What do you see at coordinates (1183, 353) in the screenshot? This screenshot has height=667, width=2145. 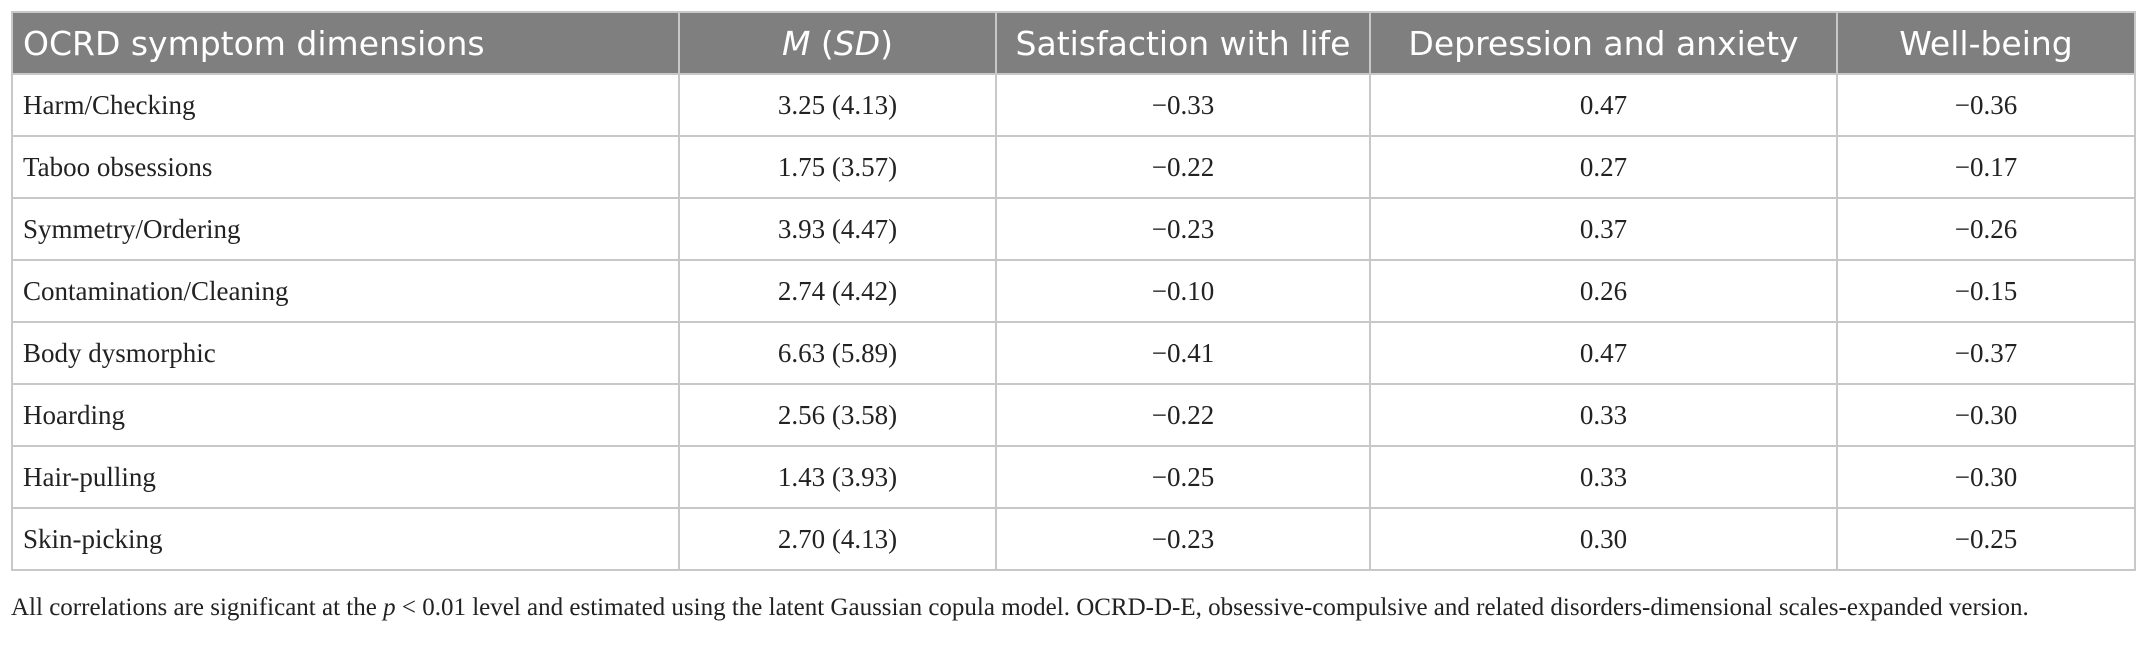 I see `cell-satisfaction: −0.41` at bounding box center [1183, 353].